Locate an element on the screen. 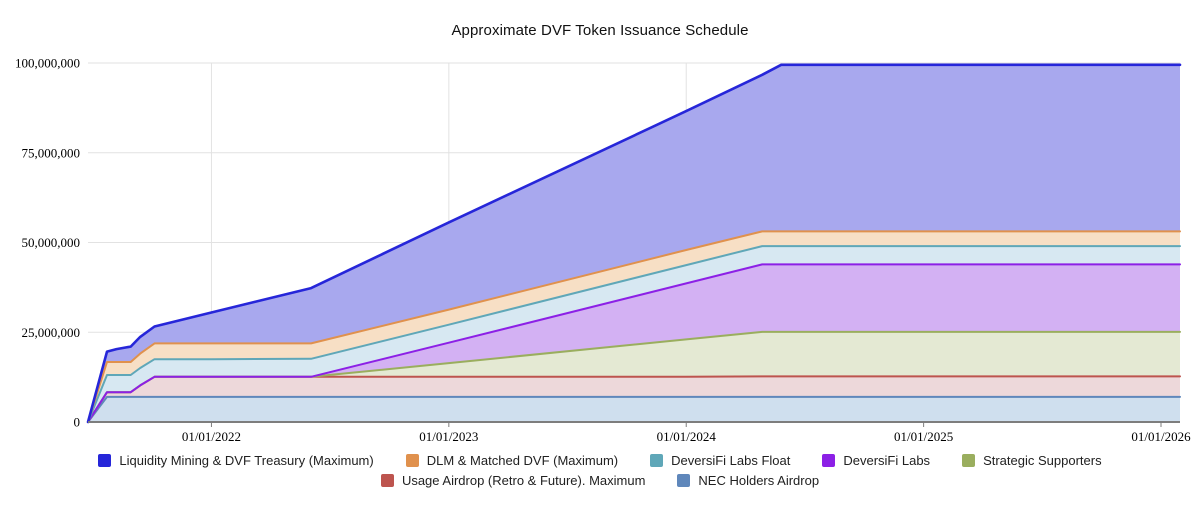 This screenshot has width=1200, height=514. y-axis-tick-label: 75,000,000 is located at coordinates (51, 152).